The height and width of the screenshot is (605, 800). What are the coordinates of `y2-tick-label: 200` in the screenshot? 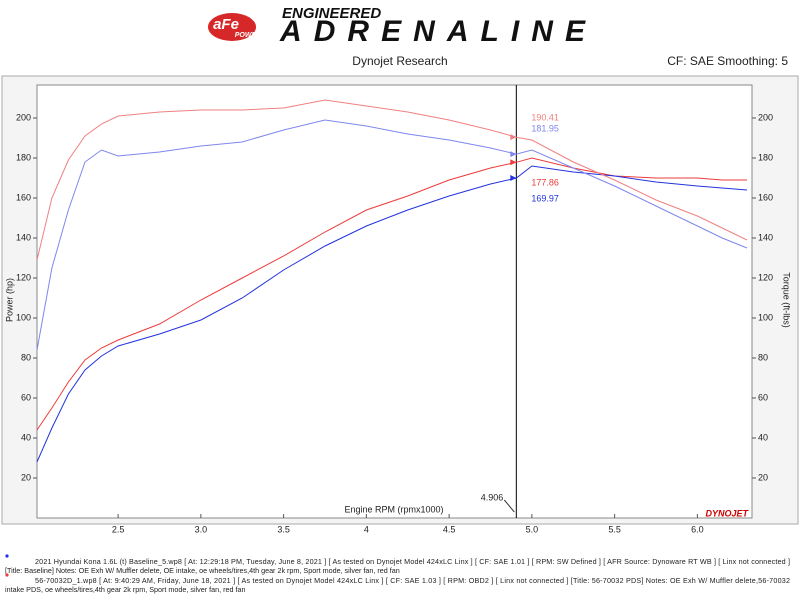 It's located at (765, 117).